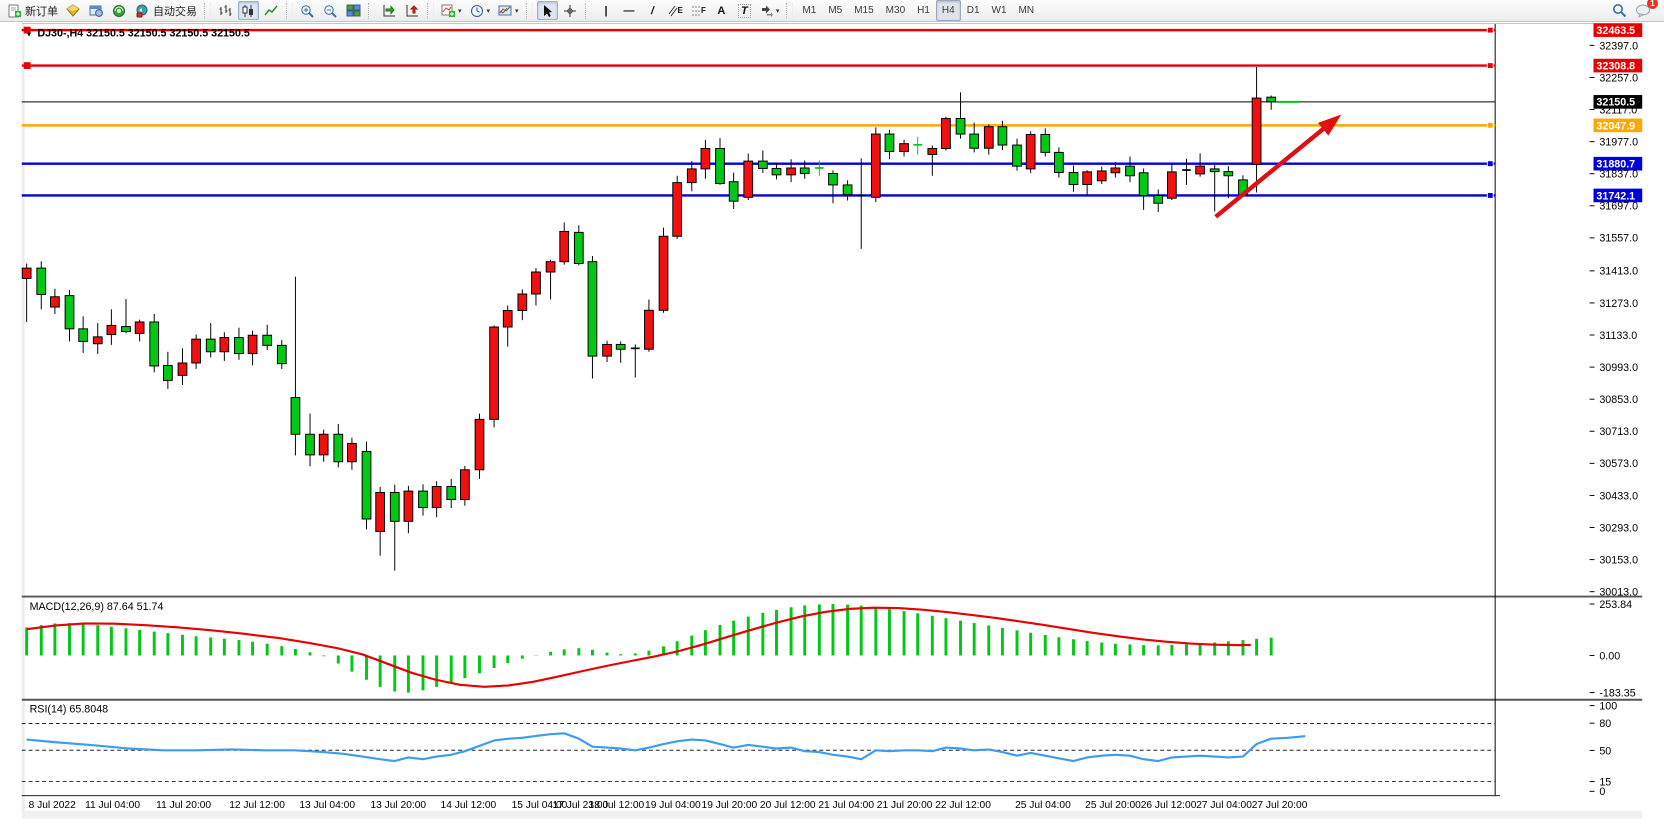 This screenshot has height=840, width=1664. I want to click on auto-scroll-button, so click(389, 10).